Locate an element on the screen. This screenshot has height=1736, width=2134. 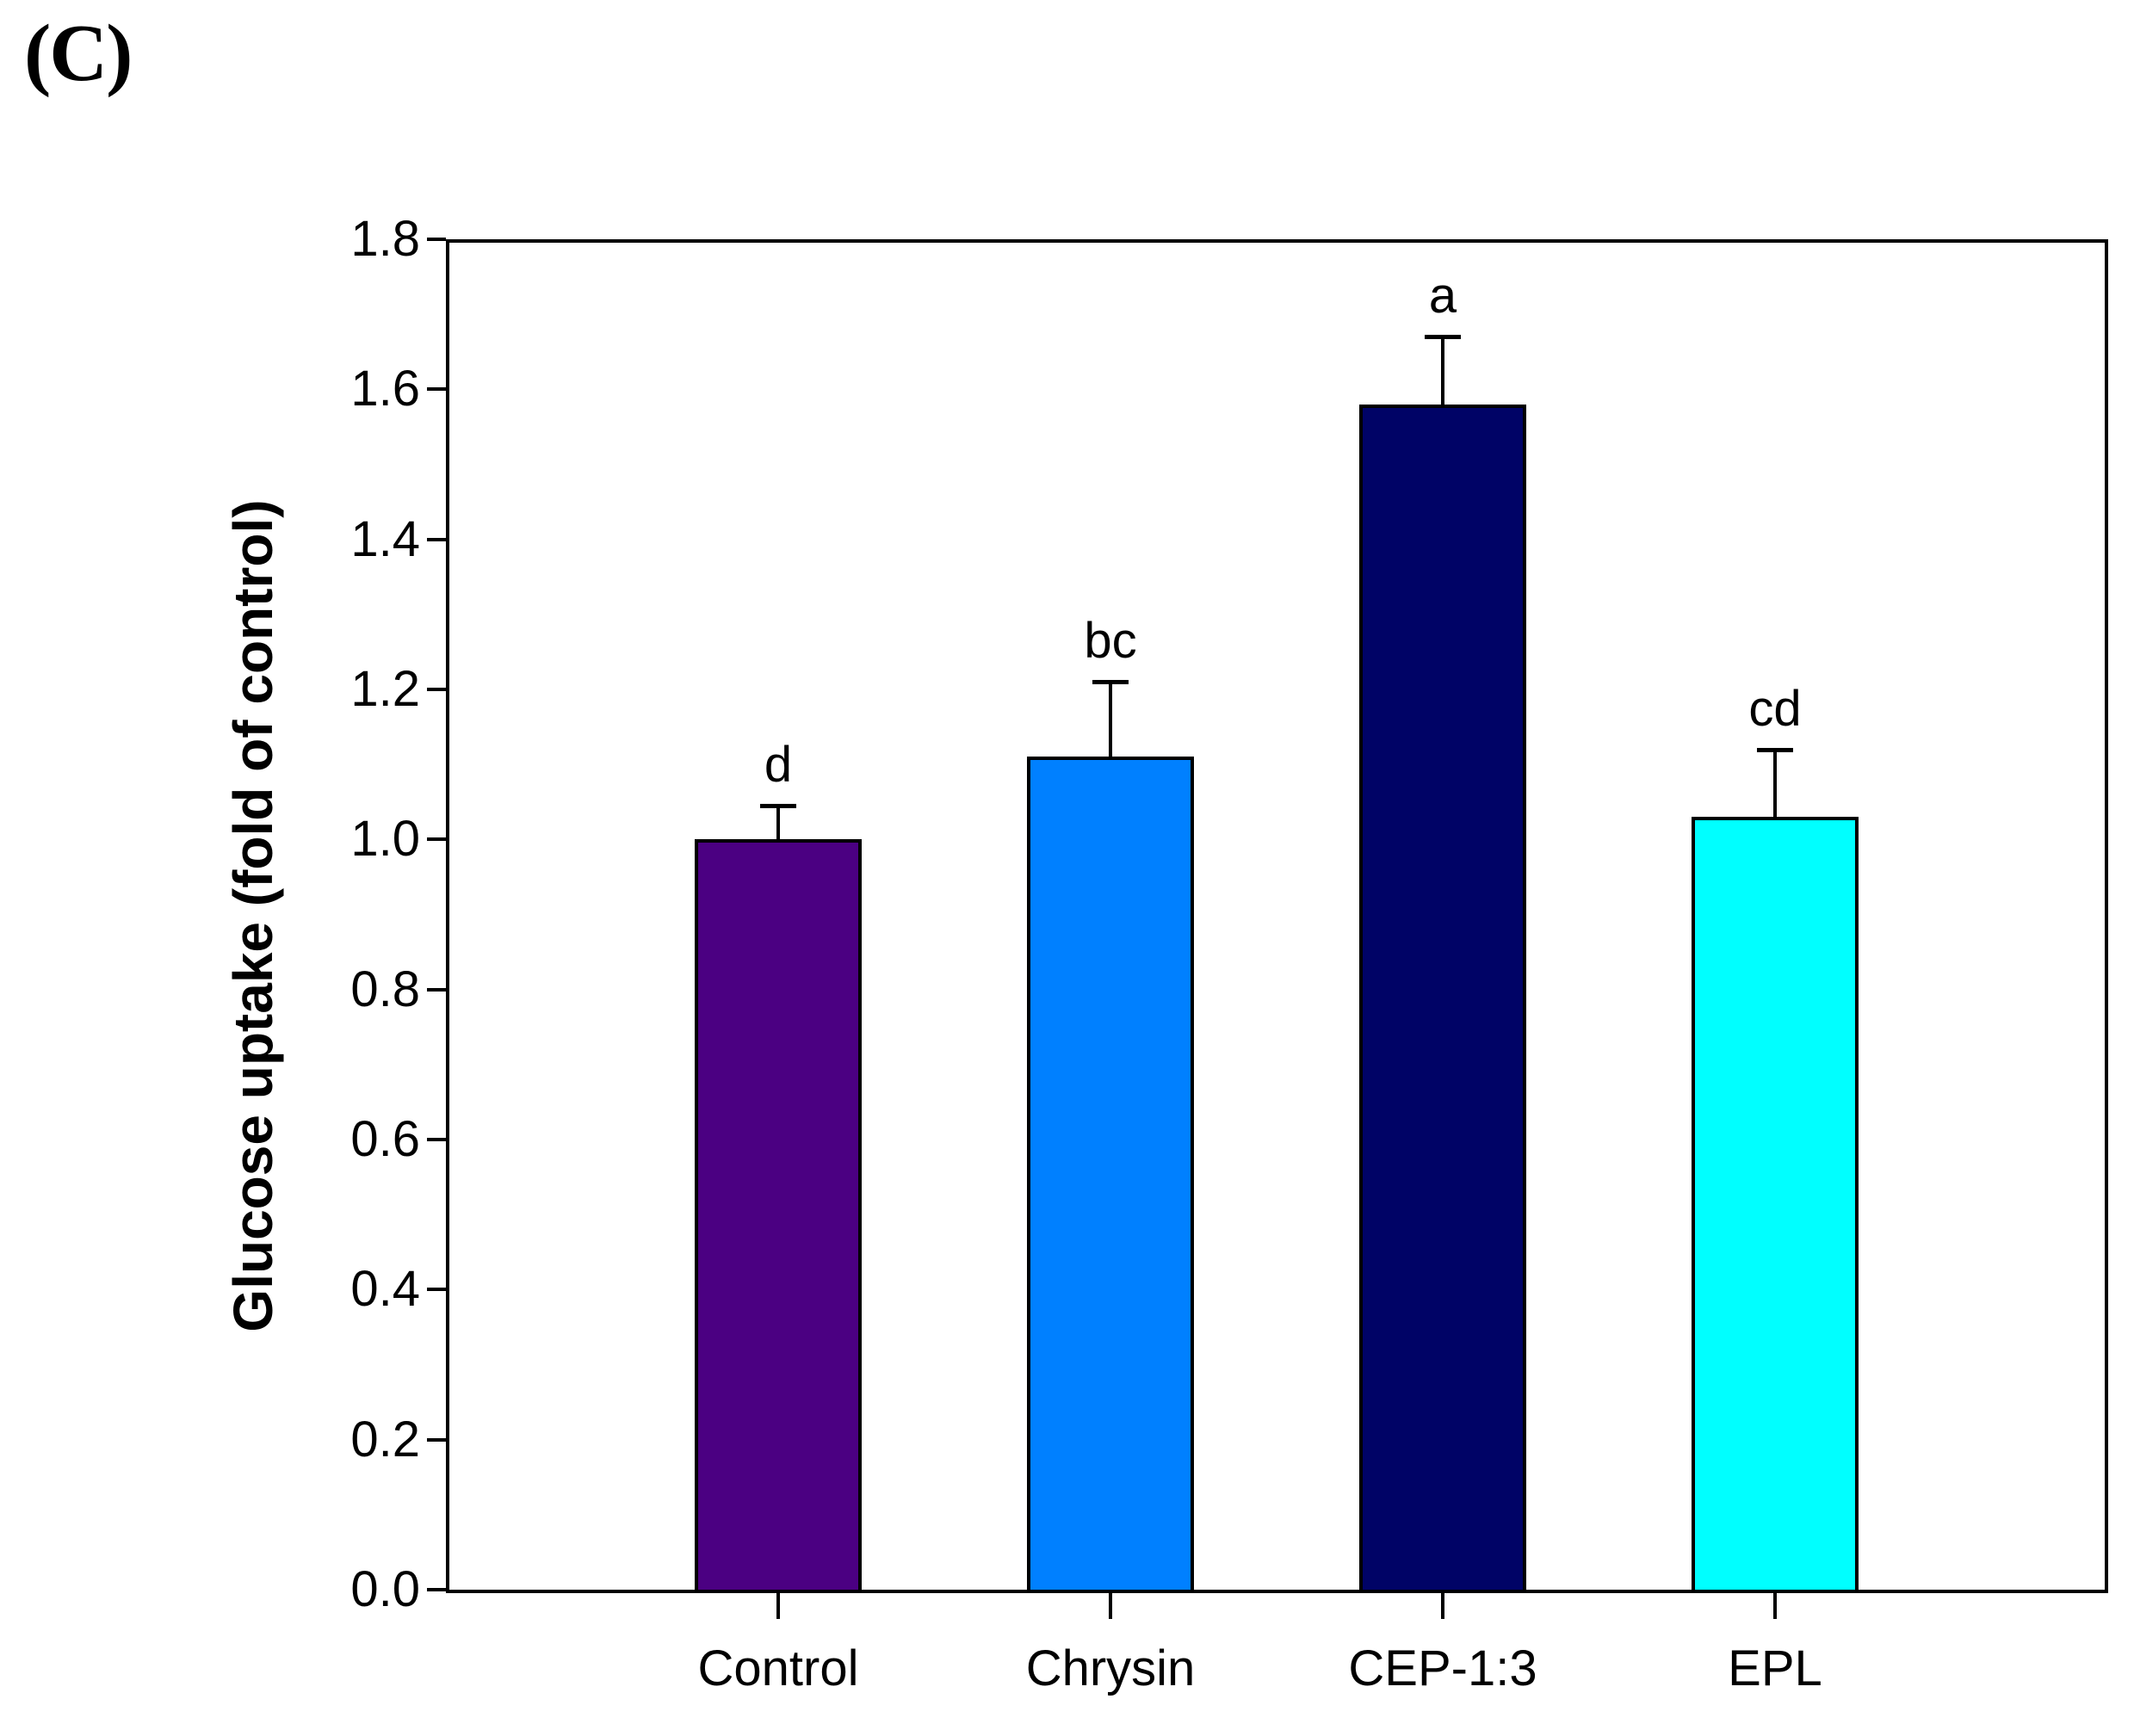
x-tick-label-chrysin: Chrysin is located at coordinates (1111, 1668).